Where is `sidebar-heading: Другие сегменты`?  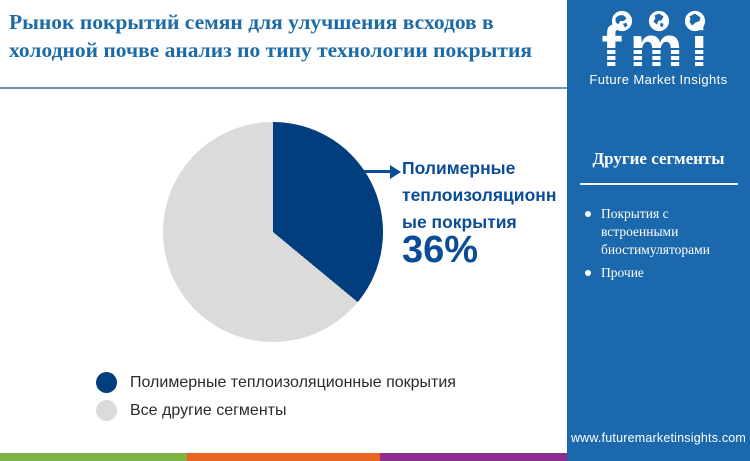 sidebar-heading: Другие сегменты is located at coordinates (658, 158).